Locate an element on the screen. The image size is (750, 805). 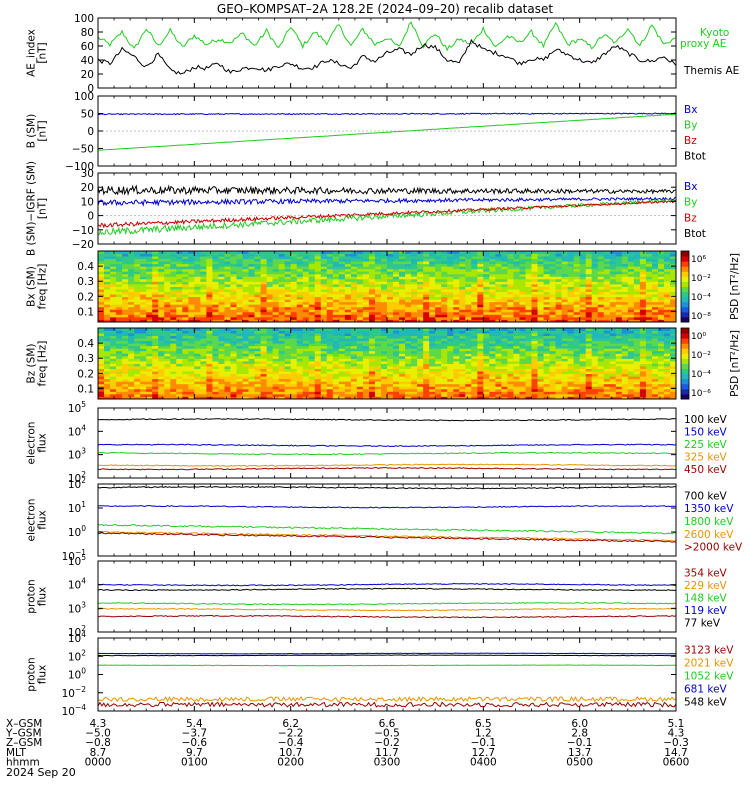
y-tick-label: 0.3 is located at coordinates (85, 282).